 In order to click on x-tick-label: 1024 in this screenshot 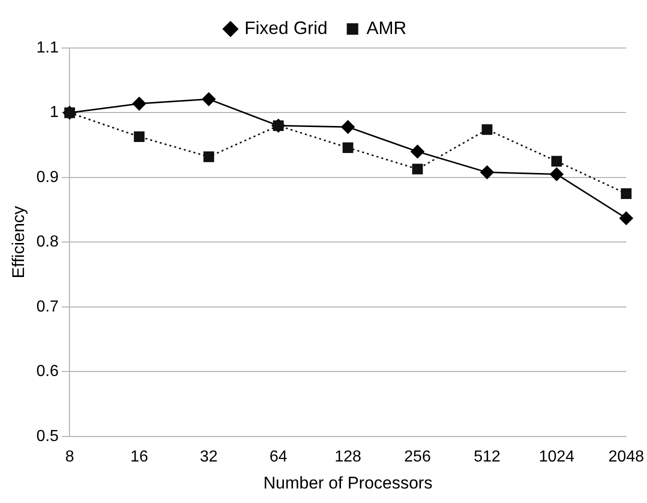, I will do `click(556, 457)`.